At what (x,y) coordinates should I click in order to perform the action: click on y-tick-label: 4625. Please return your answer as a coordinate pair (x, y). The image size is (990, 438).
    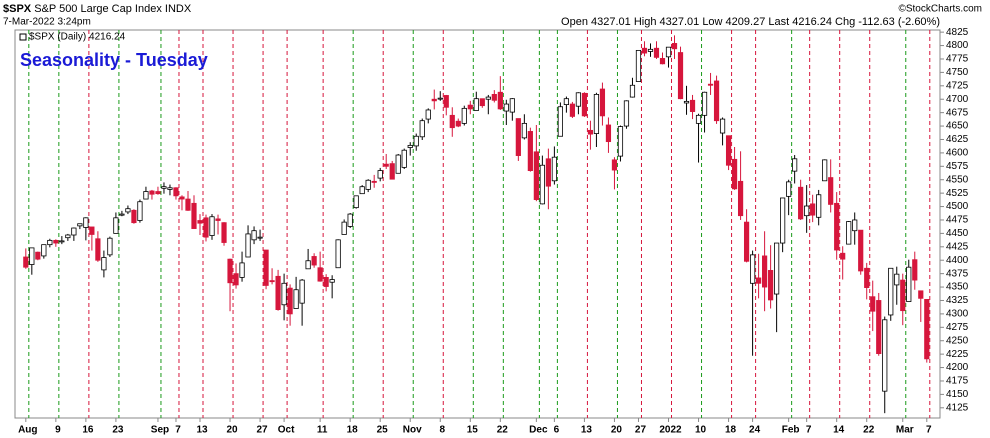
    Looking at the image, I should click on (957, 139).